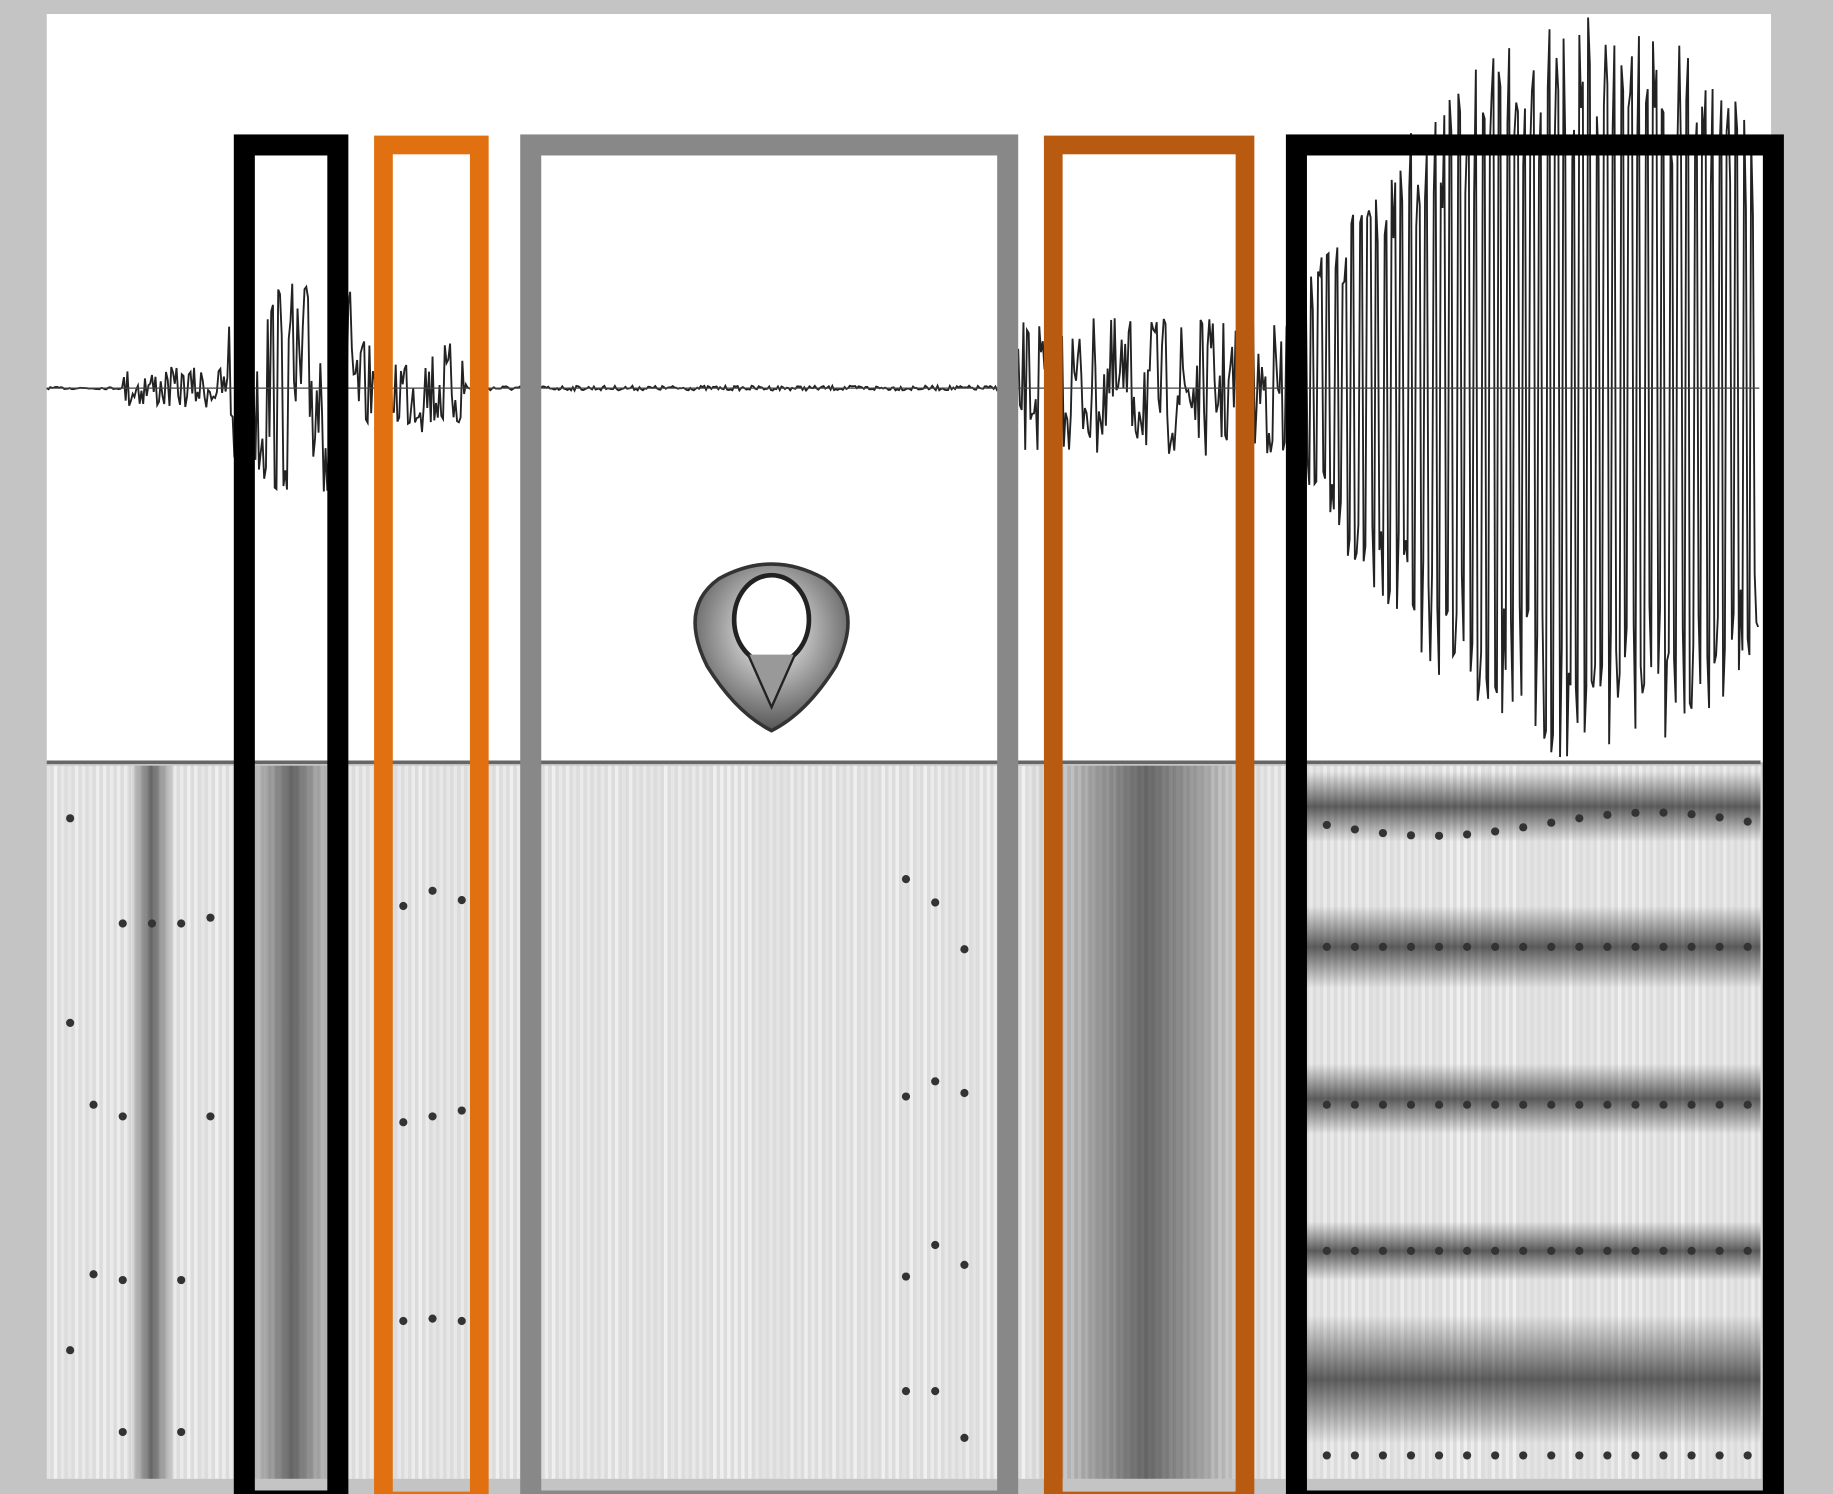 The image size is (1833, 1494). Describe the element at coordinates (1145, 1122) in the screenshot. I see `dark-band` at that location.